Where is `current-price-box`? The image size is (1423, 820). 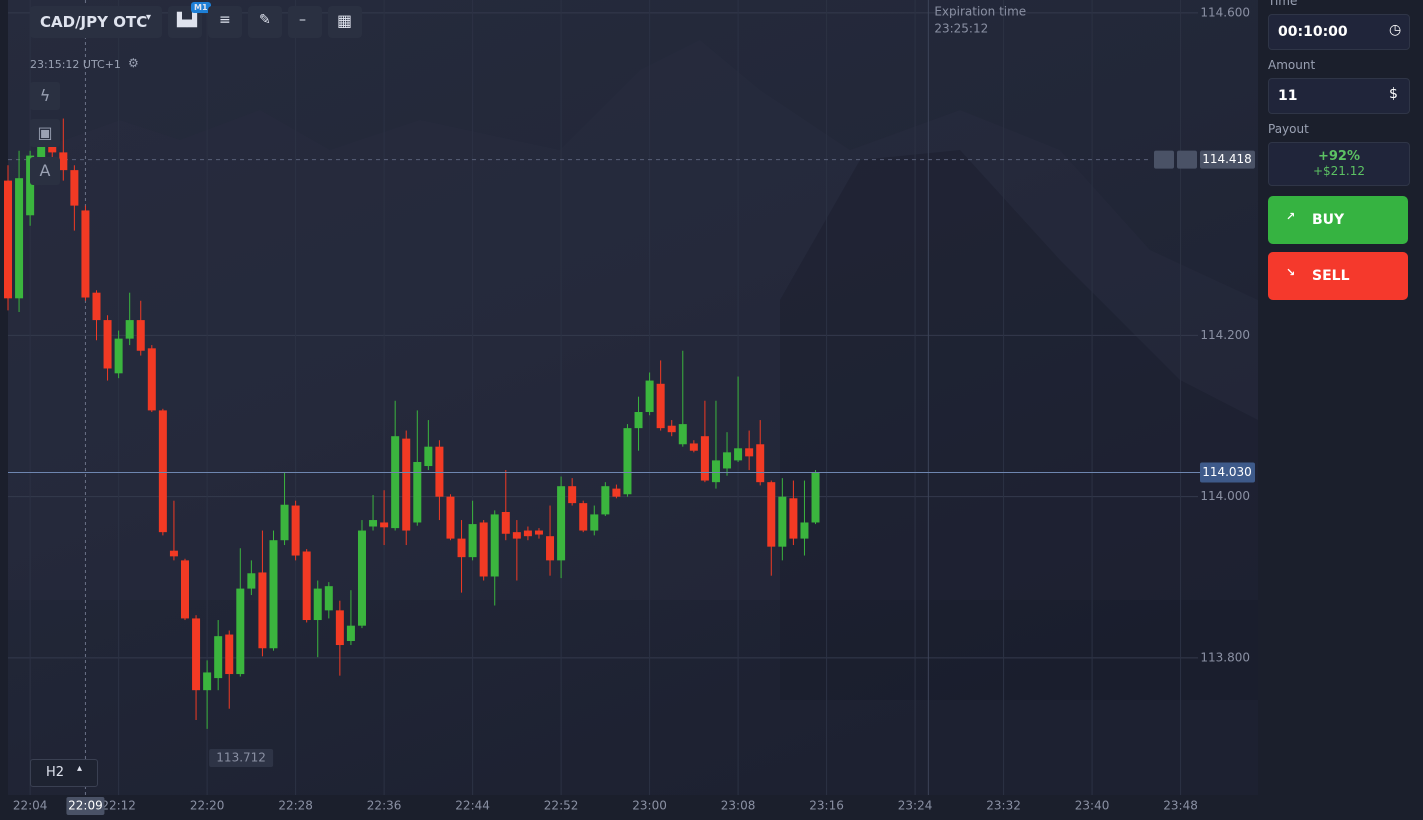
current-price-box is located at coordinates (1227, 472).